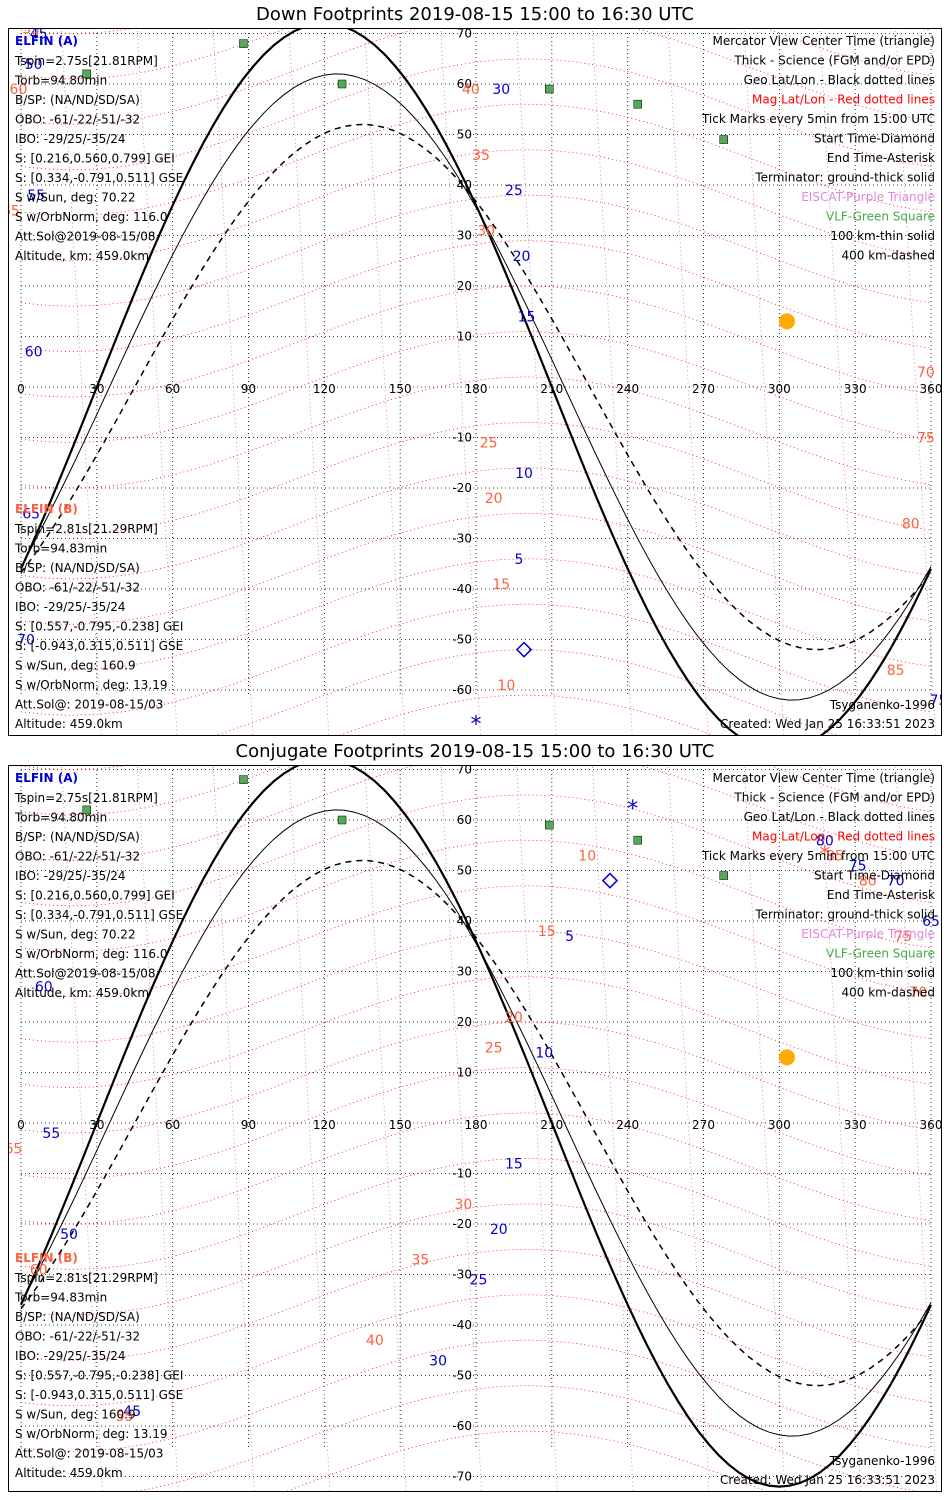  Describe the element at coordinates (125, 1417) in the screenshot. I see `elfin-b-tick-label: 55` at that location.